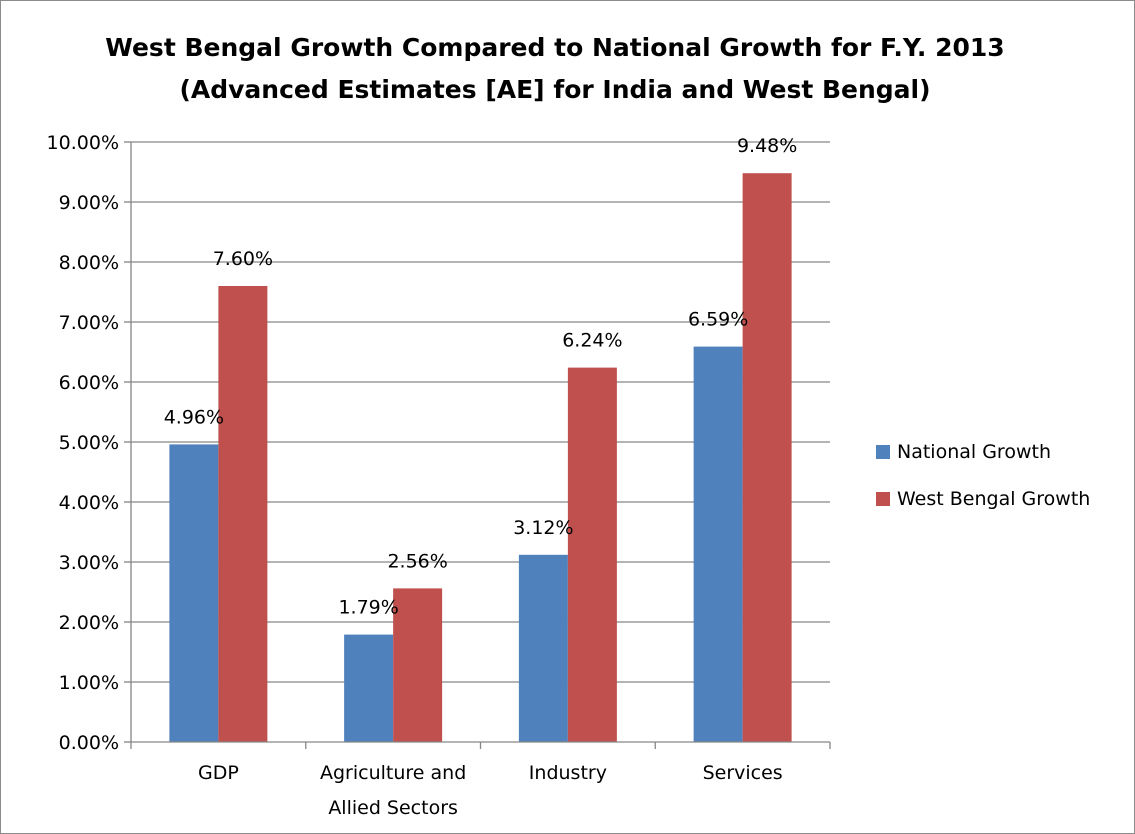  What do you see at coordinates (767, 146) in the screenshot?
I see `data-label: 9.48%` at bounding box center [767, 146].